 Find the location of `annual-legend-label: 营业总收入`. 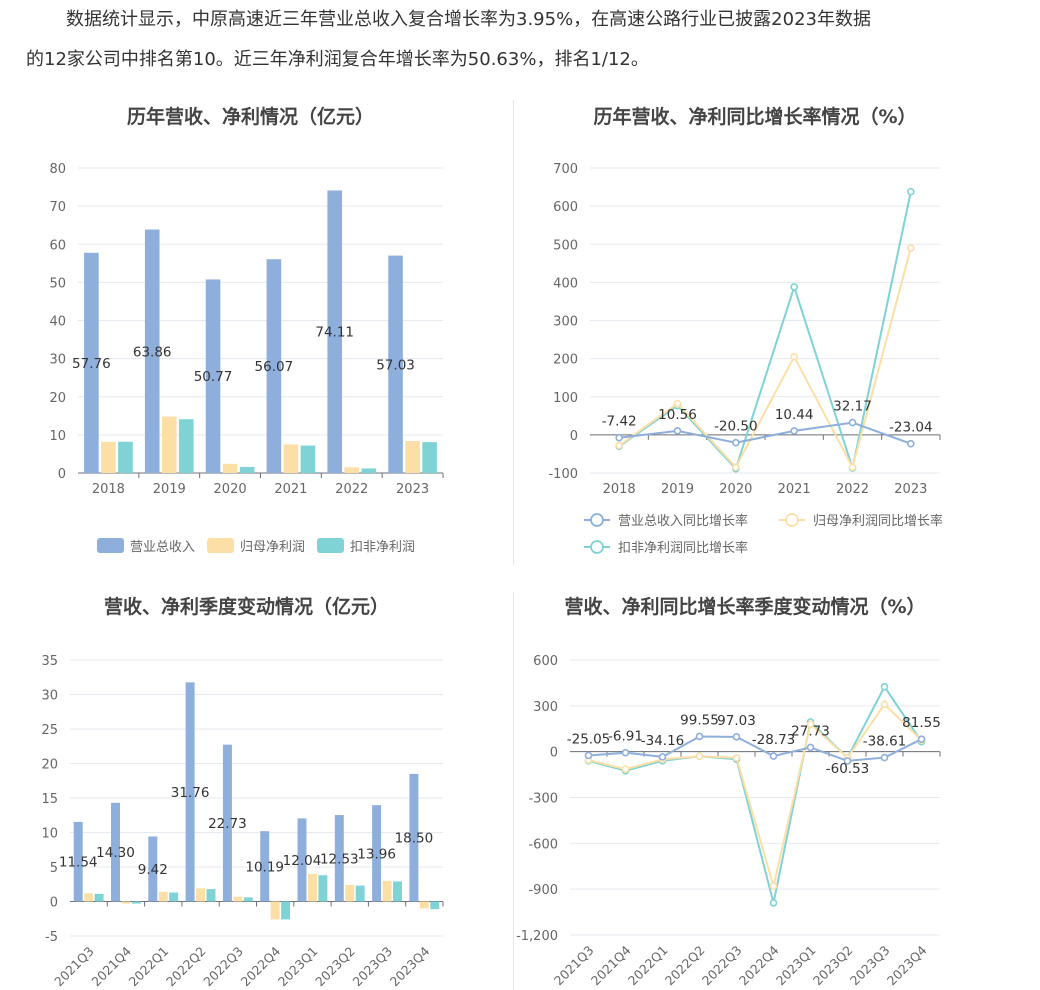

annual-legend-label: 营业总收入 is located at coordinates (162, 547).